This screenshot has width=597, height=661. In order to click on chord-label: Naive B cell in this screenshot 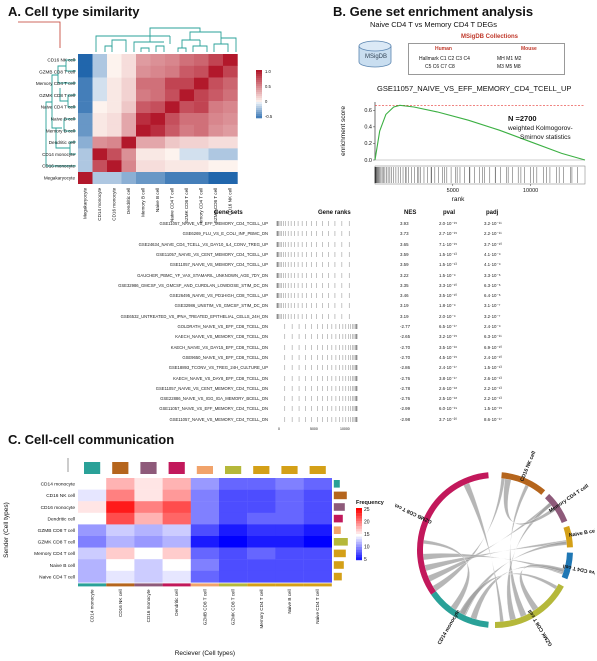, I will do `click(582, 533)`.